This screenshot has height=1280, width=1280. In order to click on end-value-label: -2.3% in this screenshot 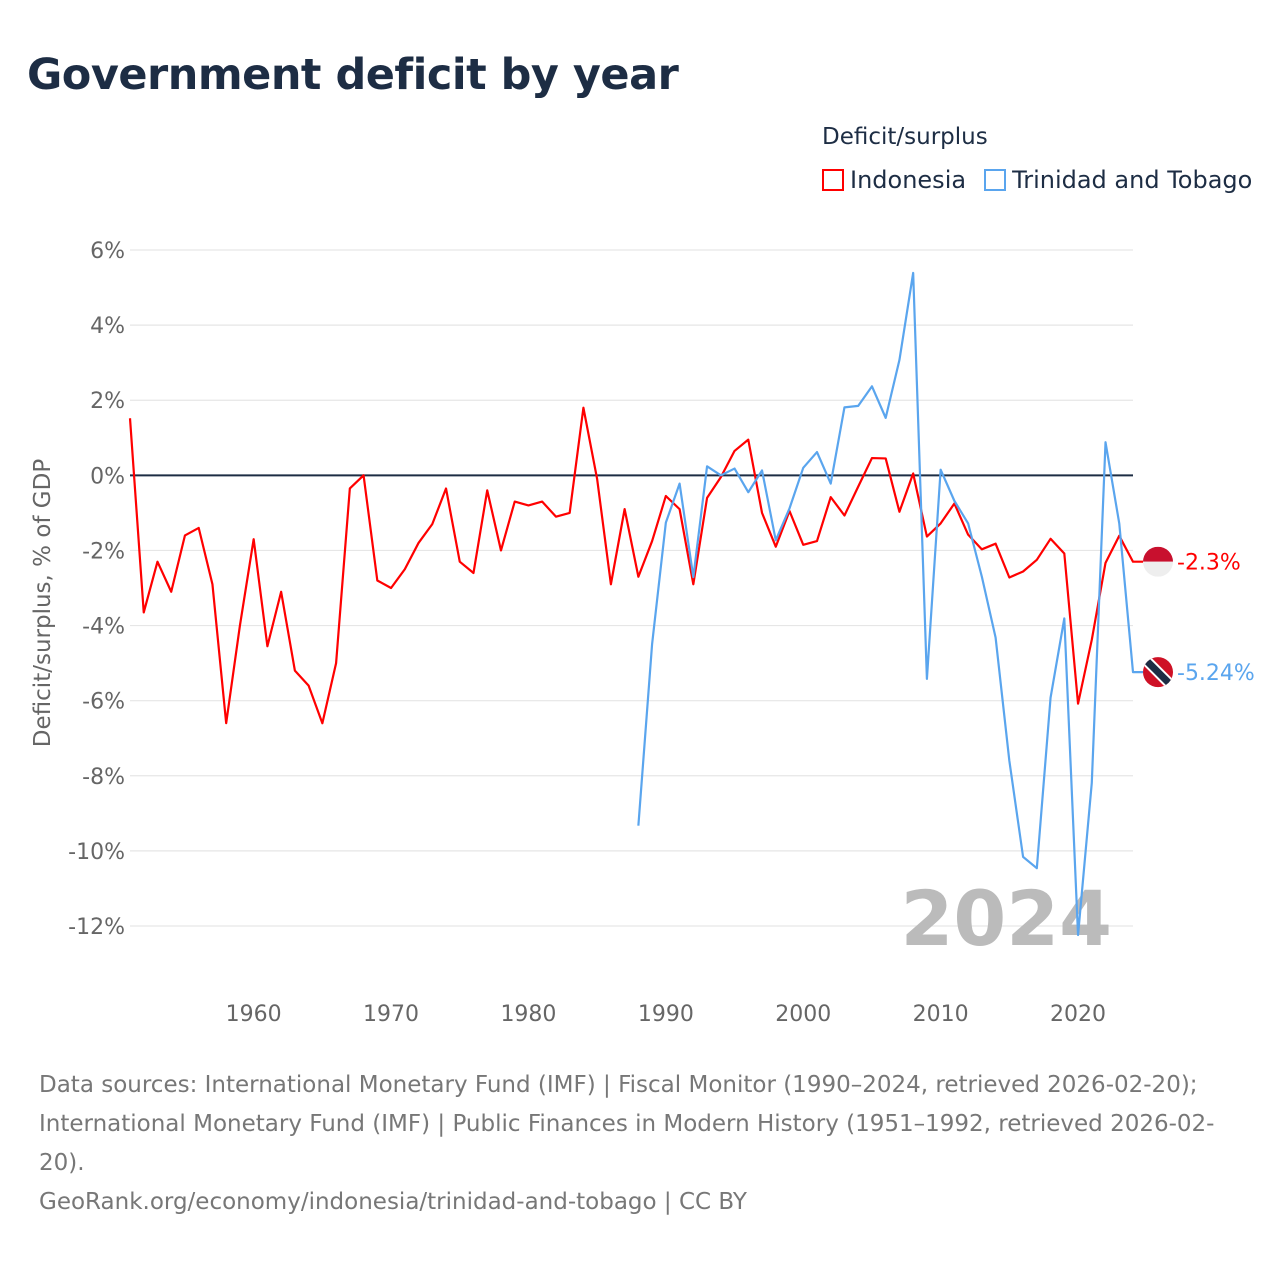, I will do `click(1209, 563)`.